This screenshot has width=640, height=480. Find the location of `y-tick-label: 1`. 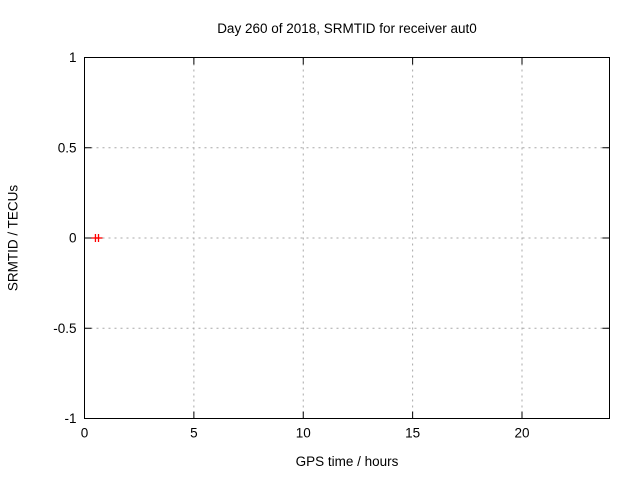

y-tick-label: 1 is located at coordinates (73, 57).